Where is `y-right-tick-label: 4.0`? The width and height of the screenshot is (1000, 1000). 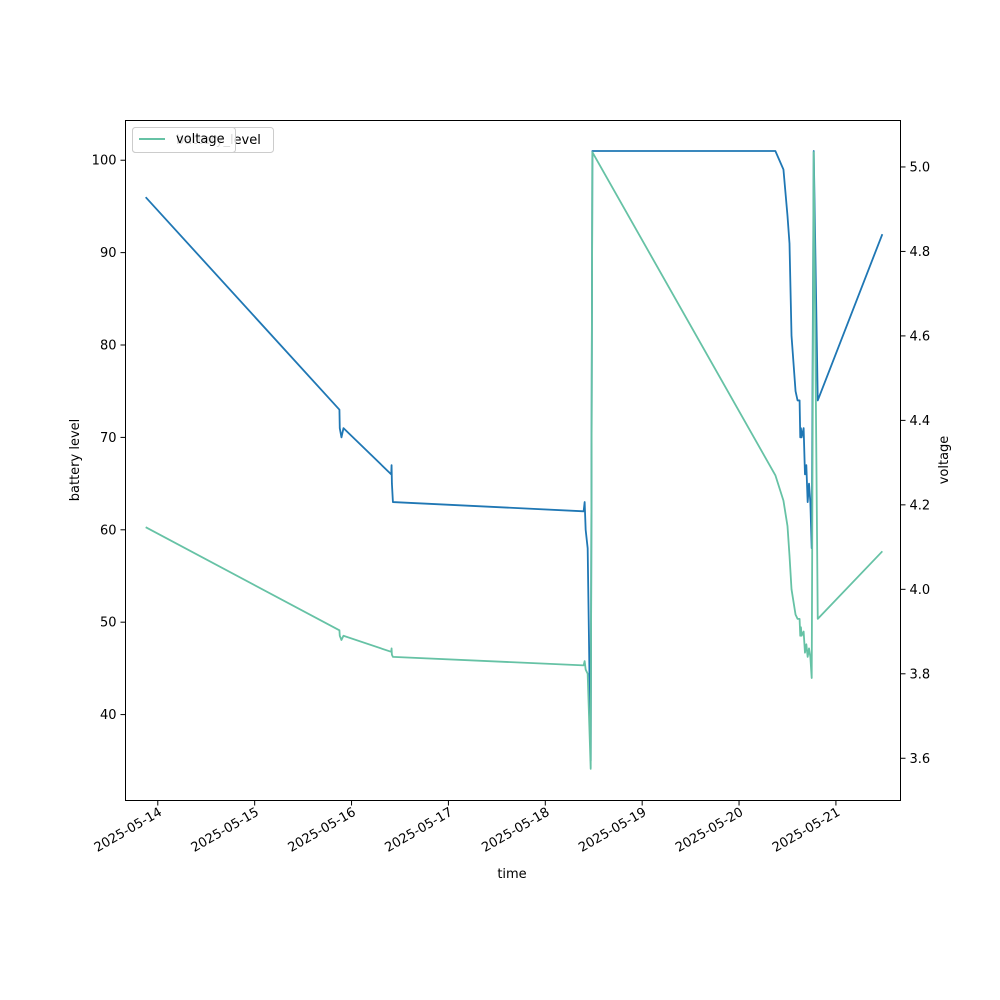 y-right-tick-label: 4.0 is located at coordinates (920, 590).